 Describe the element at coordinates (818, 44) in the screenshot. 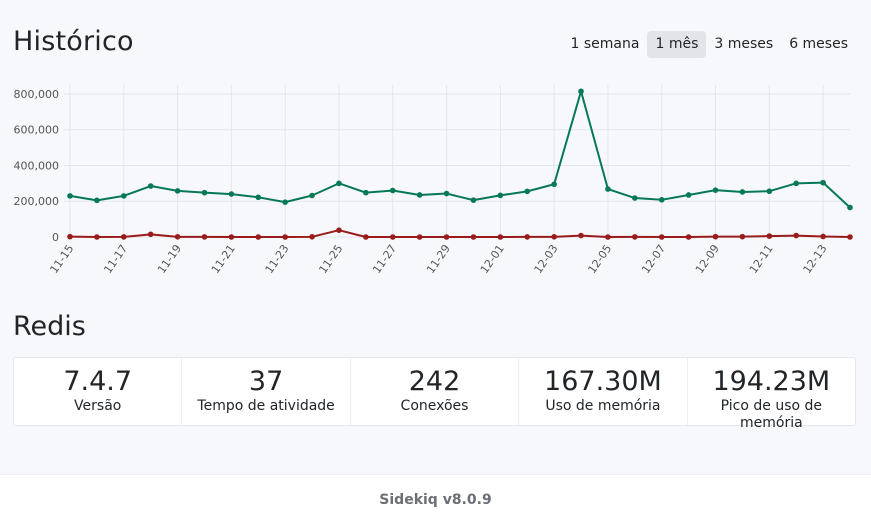

I see `range-tab-6-months: 6 meses` at that location.